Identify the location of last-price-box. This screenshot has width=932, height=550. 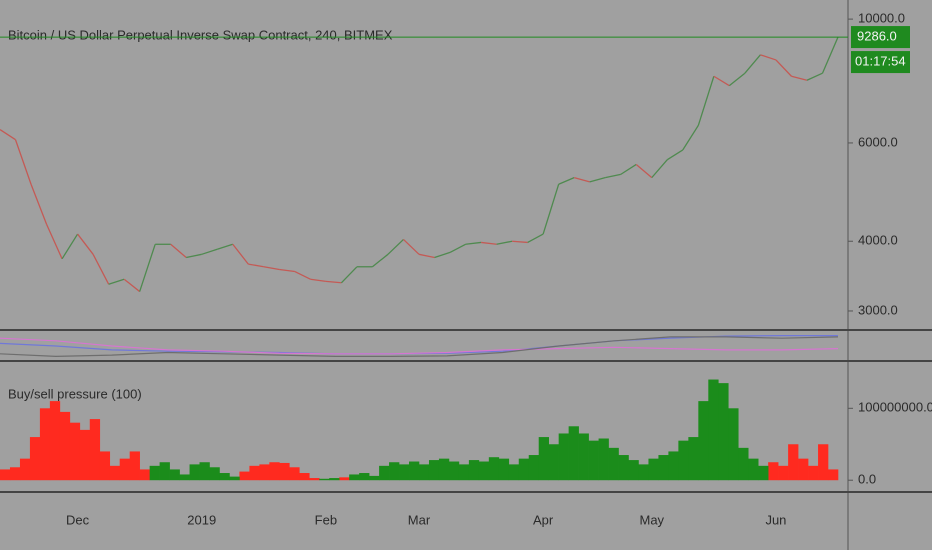
(880, 37).